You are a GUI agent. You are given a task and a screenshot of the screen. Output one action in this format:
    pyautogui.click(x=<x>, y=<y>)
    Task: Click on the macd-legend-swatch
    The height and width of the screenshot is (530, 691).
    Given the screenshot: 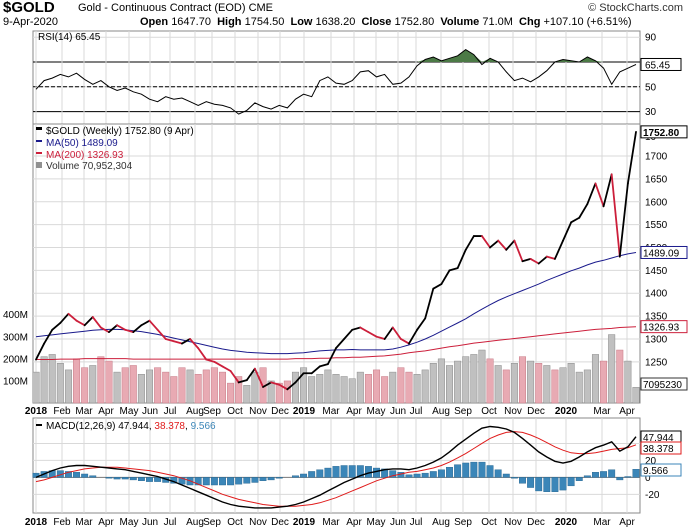 What is the action you would take?
    pyautogui.click(x=39, y=425)
    